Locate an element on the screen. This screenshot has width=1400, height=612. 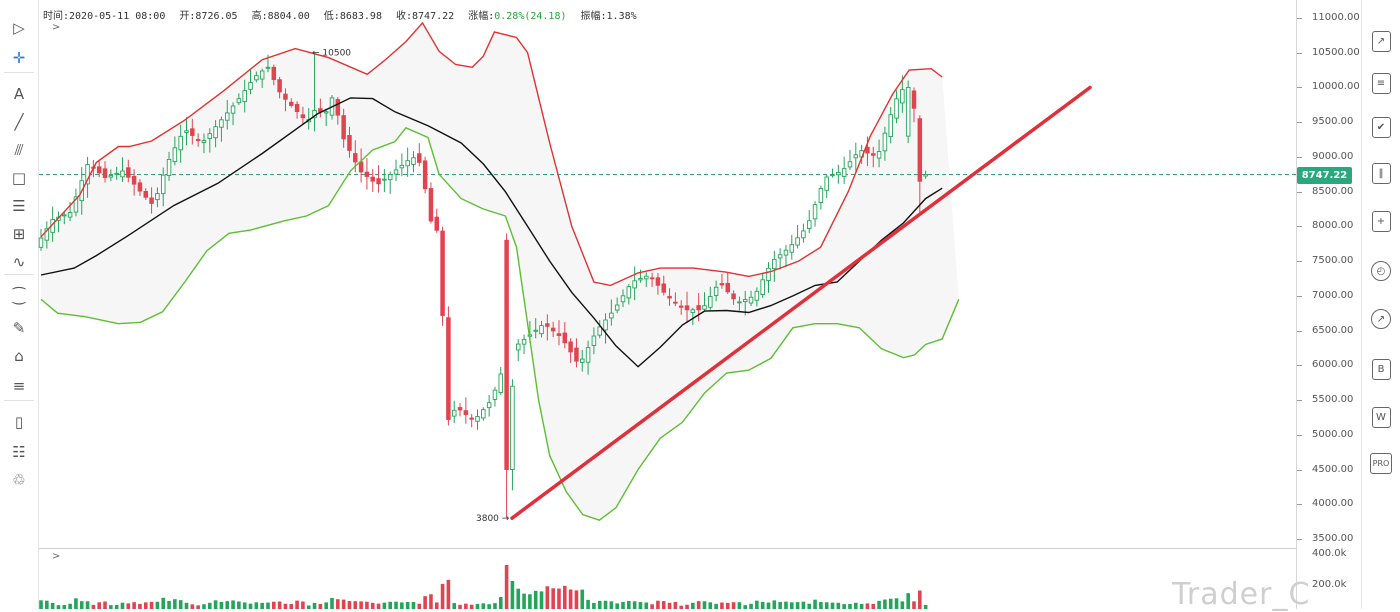
volume-pane-divider is located at coordinates (668, 548).